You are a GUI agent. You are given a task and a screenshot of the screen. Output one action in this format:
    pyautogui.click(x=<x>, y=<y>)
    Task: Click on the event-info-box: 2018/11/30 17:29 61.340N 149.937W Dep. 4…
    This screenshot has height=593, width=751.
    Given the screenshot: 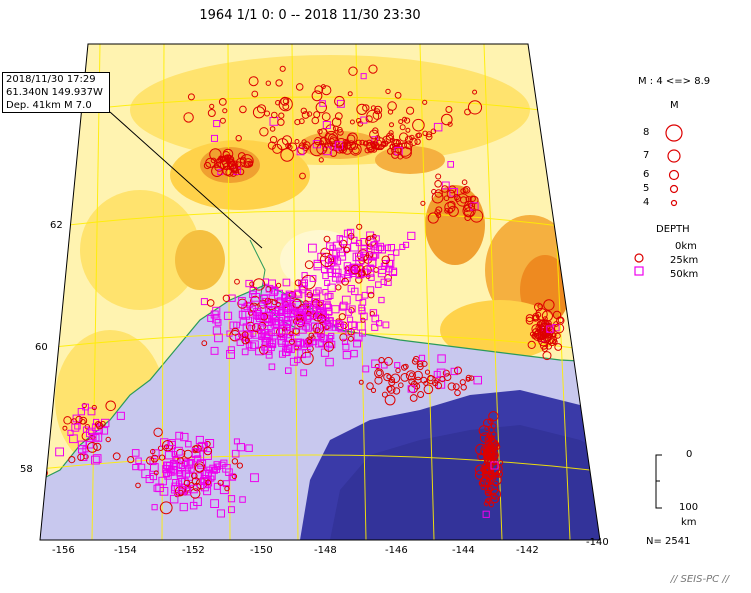 What is the action you would take?
    pyautogui.click(x=56, y=92)
    